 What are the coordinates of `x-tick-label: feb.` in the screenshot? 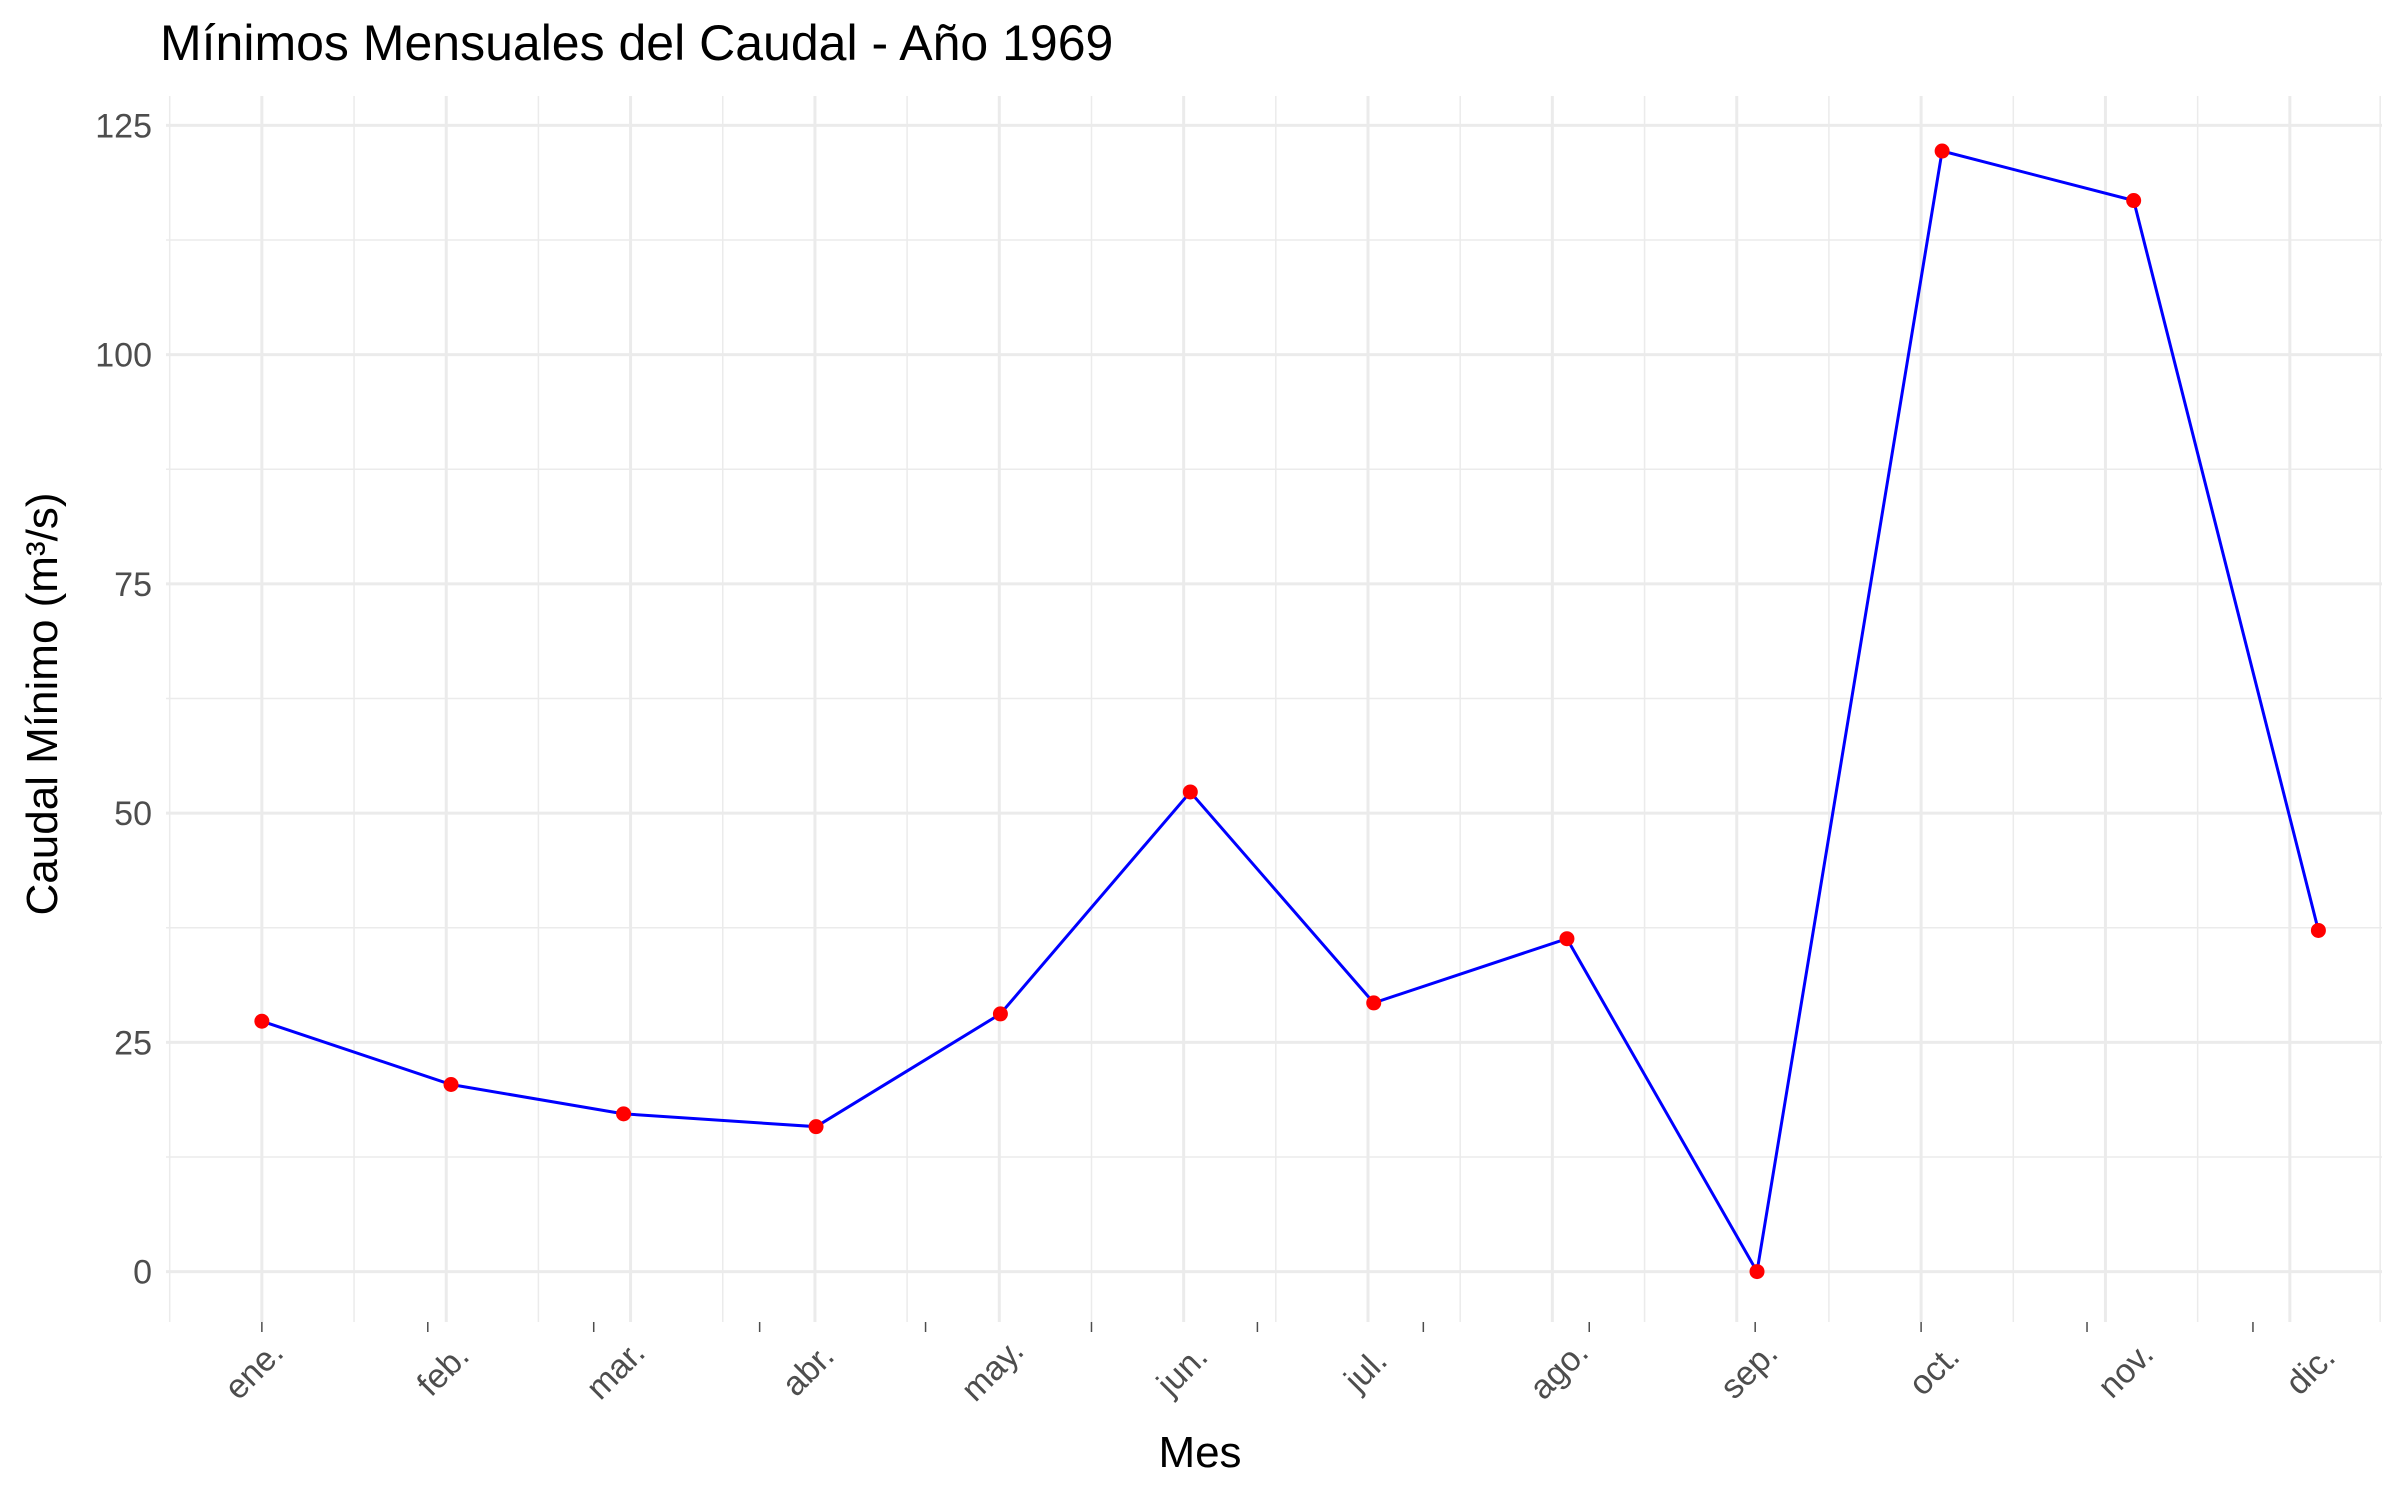 It's located at (443, 1370).